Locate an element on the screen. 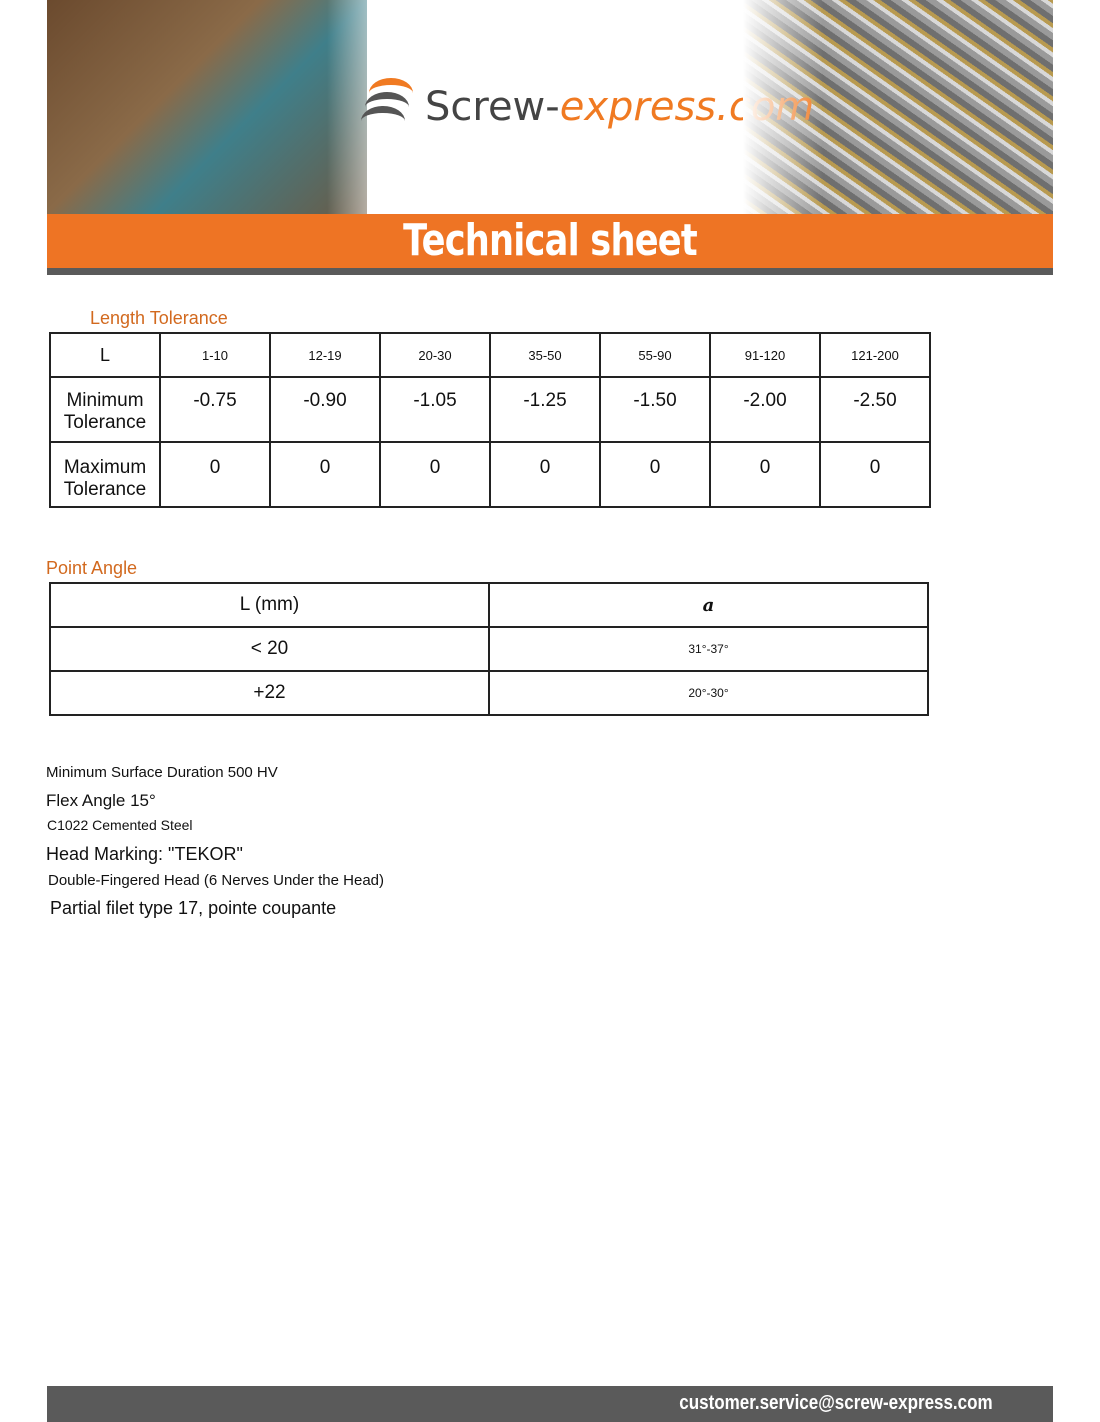  note: Minimum Surface Duration 500 HV is located at coordinates (162, 772).